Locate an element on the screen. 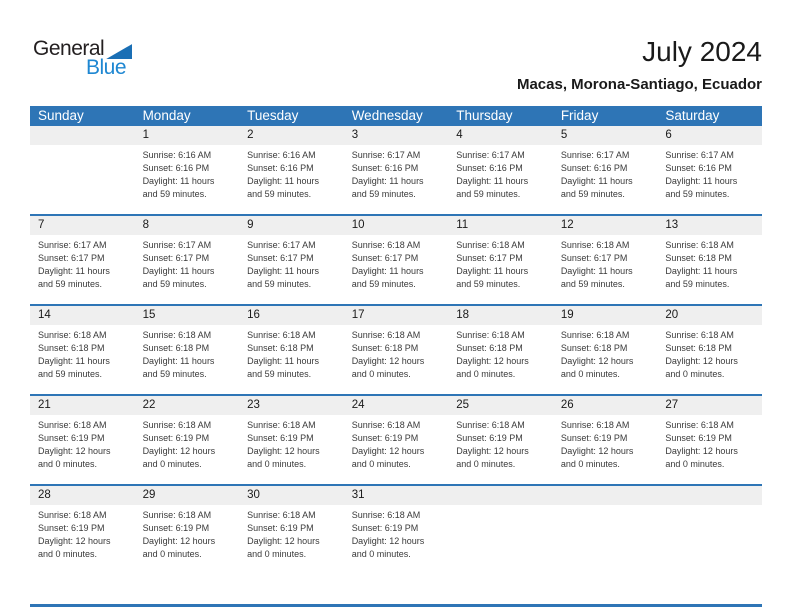 The image size is (792, 612). day-number: 6 is located at coordinates (709, 135).